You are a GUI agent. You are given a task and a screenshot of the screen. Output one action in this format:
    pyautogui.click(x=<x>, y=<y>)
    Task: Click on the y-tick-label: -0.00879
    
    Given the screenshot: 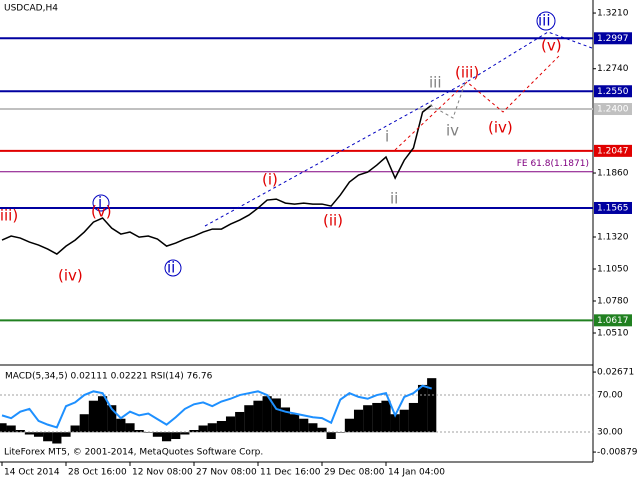 What is the action you would take?
    pyautogui.click(x=617, y=453)
    